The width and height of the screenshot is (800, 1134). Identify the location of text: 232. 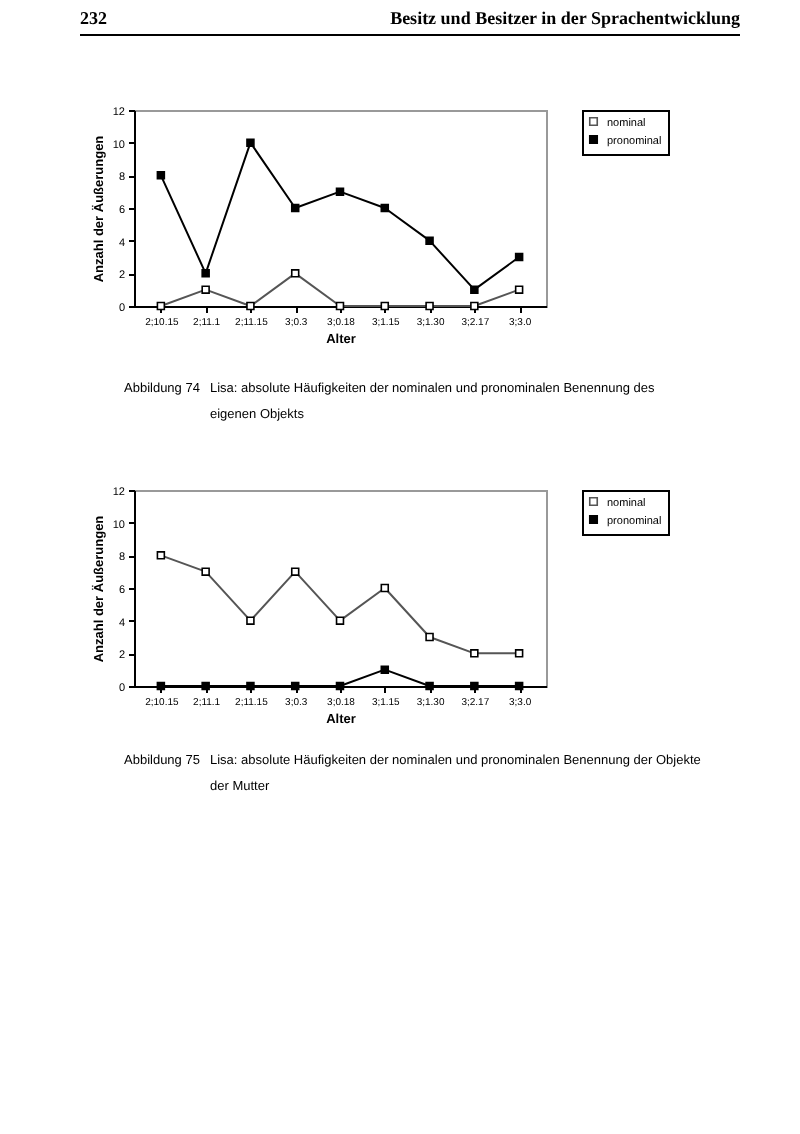
(93, 18).